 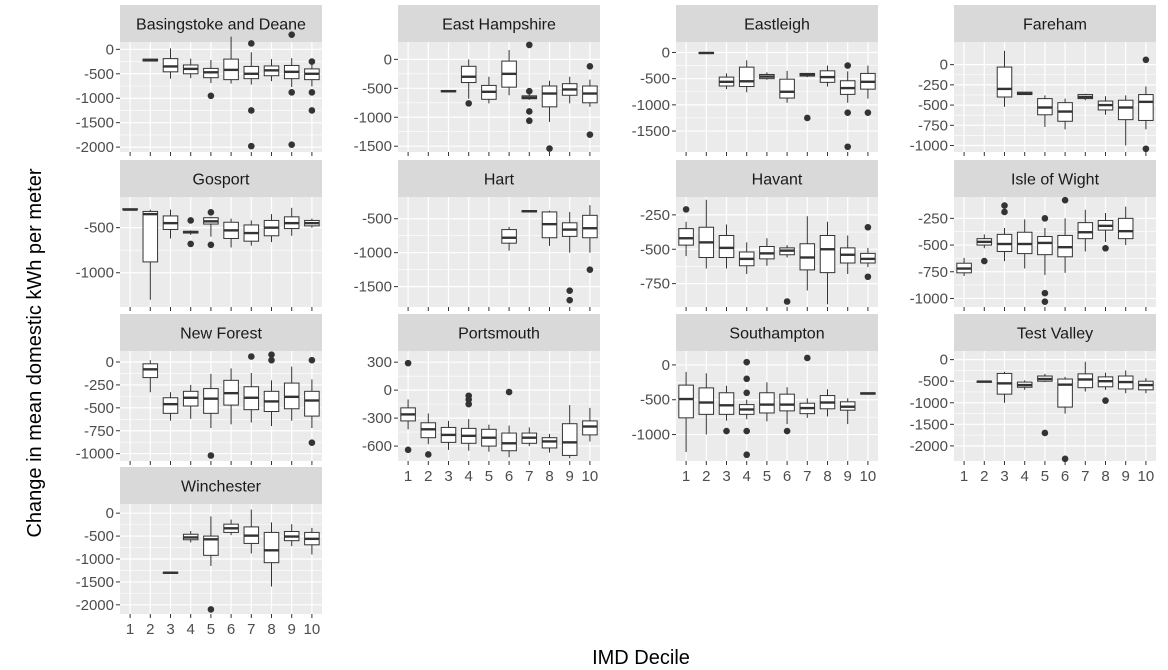 I want to click on x-tick-label: 6, so click(x=1065, y=476).